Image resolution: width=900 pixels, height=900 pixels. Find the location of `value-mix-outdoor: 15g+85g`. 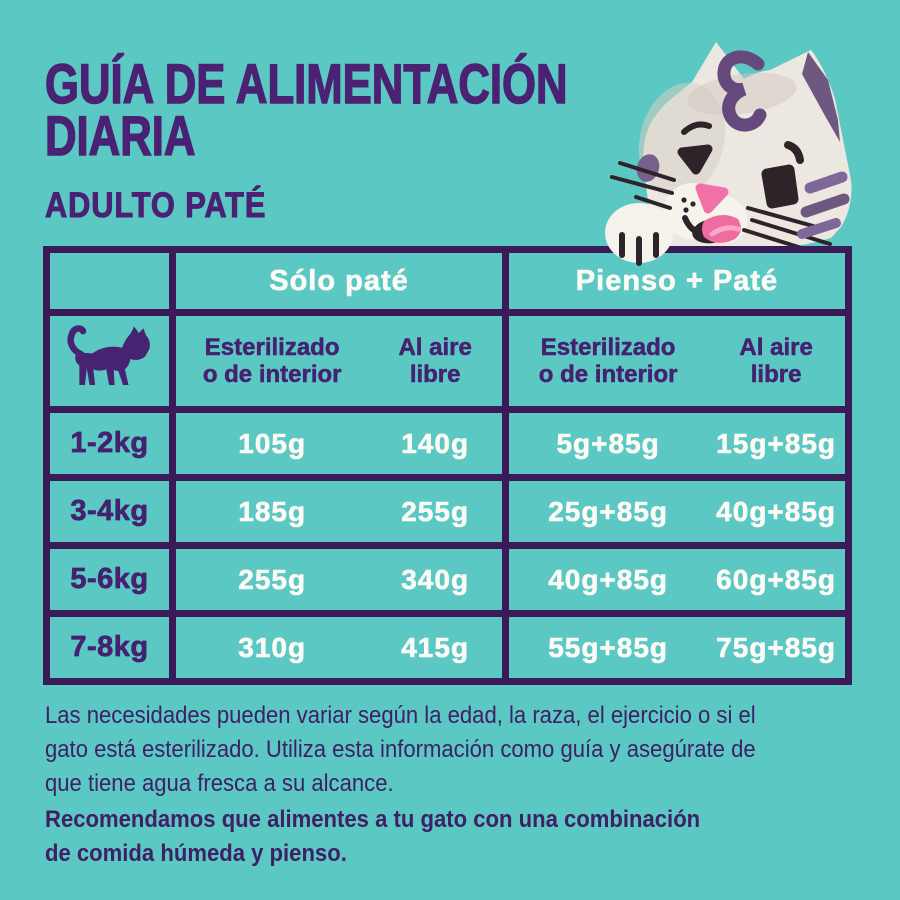

value-mix-outdoor: 15g+85g is located at coordinates (776, 443).